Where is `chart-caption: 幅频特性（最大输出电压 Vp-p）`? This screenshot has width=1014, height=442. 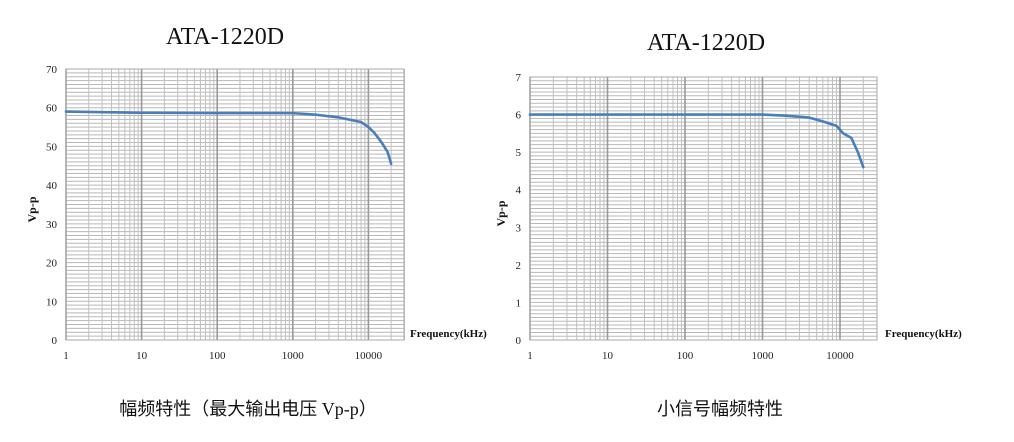
chart-caption: 幅频特性（最大输出电压 Vp-p） is located at coordinates (248, 409).